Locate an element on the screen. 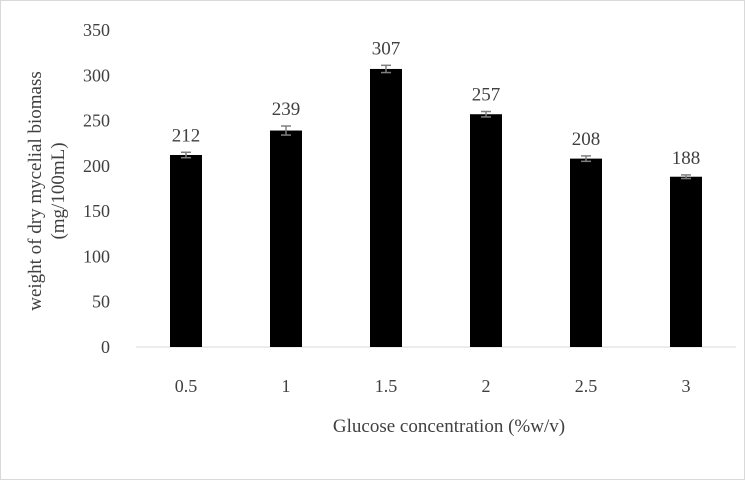  y-tick-label: 50 is located at coordinates (101, 302).